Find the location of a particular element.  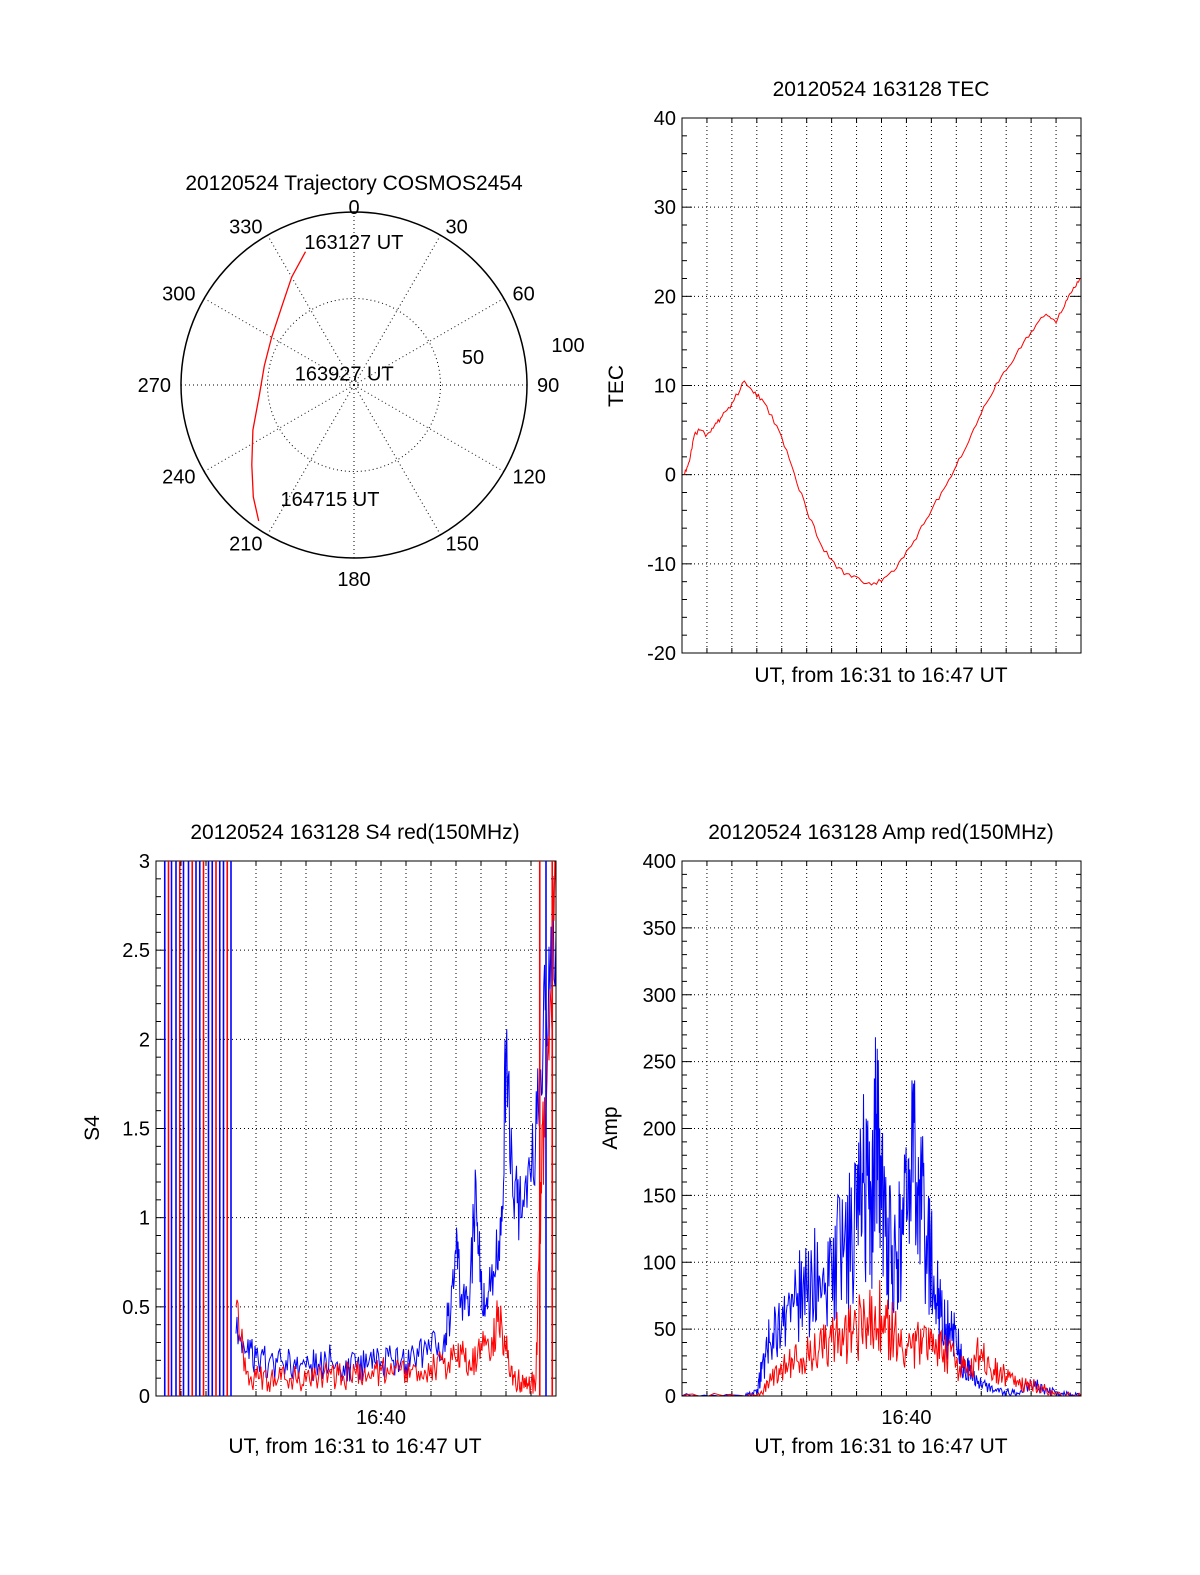

polar-angle-label: 60 is located at coordinates (523, 295).